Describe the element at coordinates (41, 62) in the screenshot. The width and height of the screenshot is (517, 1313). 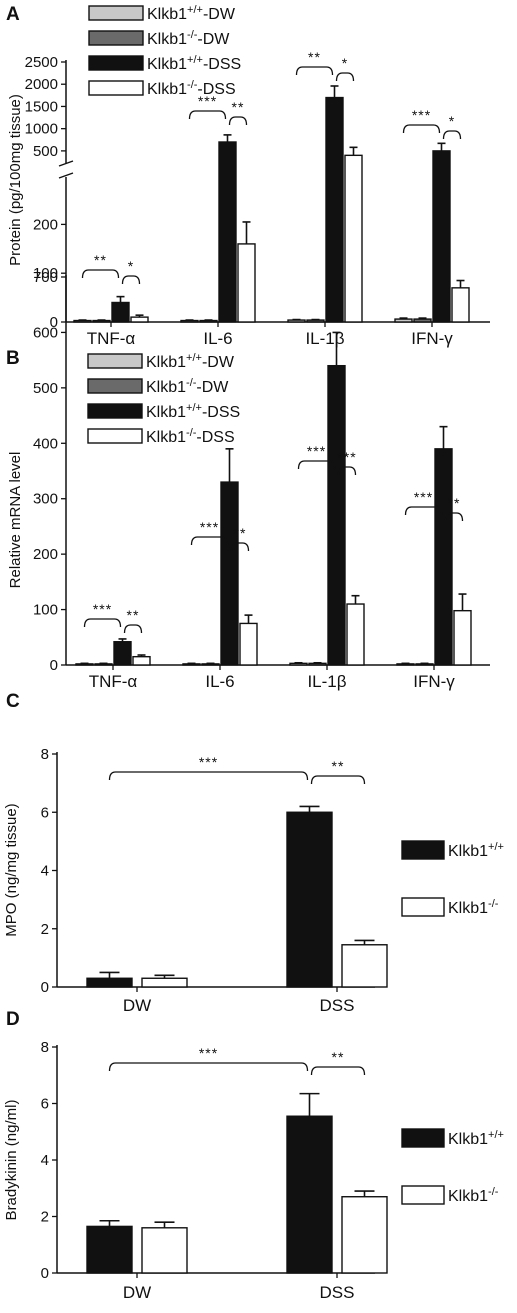
I see `panel-a-y-tick-label: 2500` at that location.